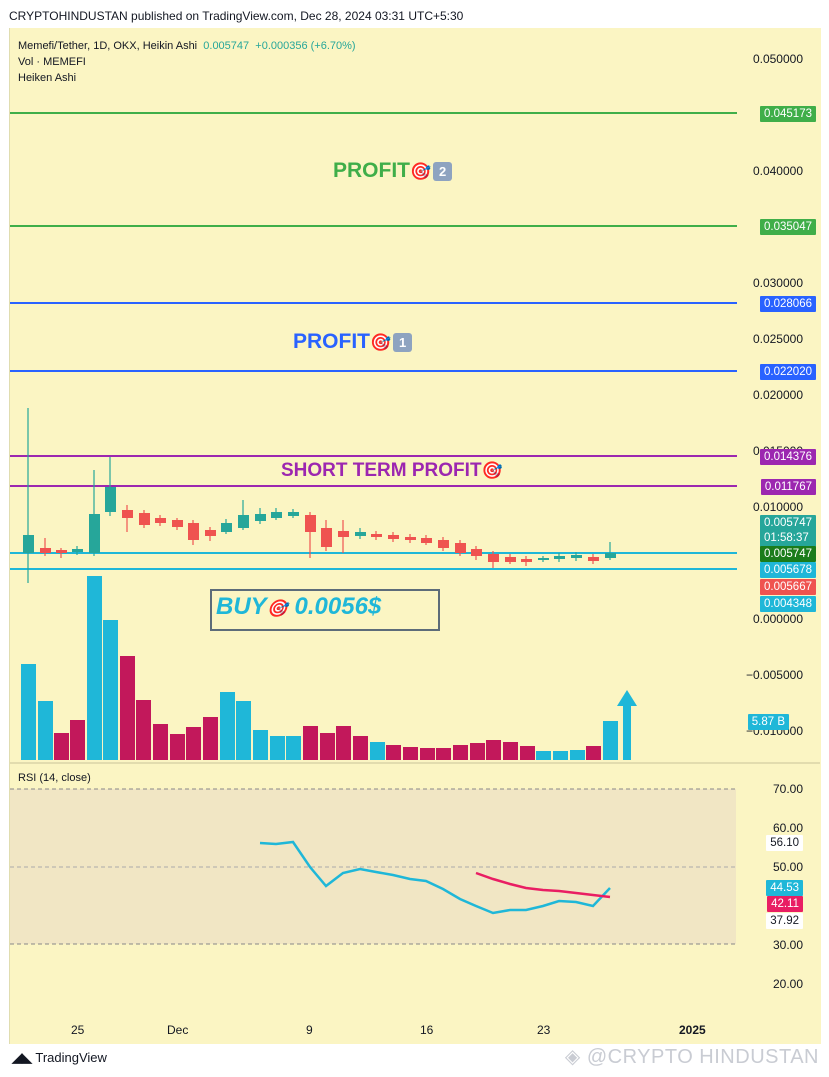 The image size is (829, 1077). What do you see at coordinates (331, 341) in the screenshot?
I see `profit-1-text: PROFIT` at bounding box center [331, 341].